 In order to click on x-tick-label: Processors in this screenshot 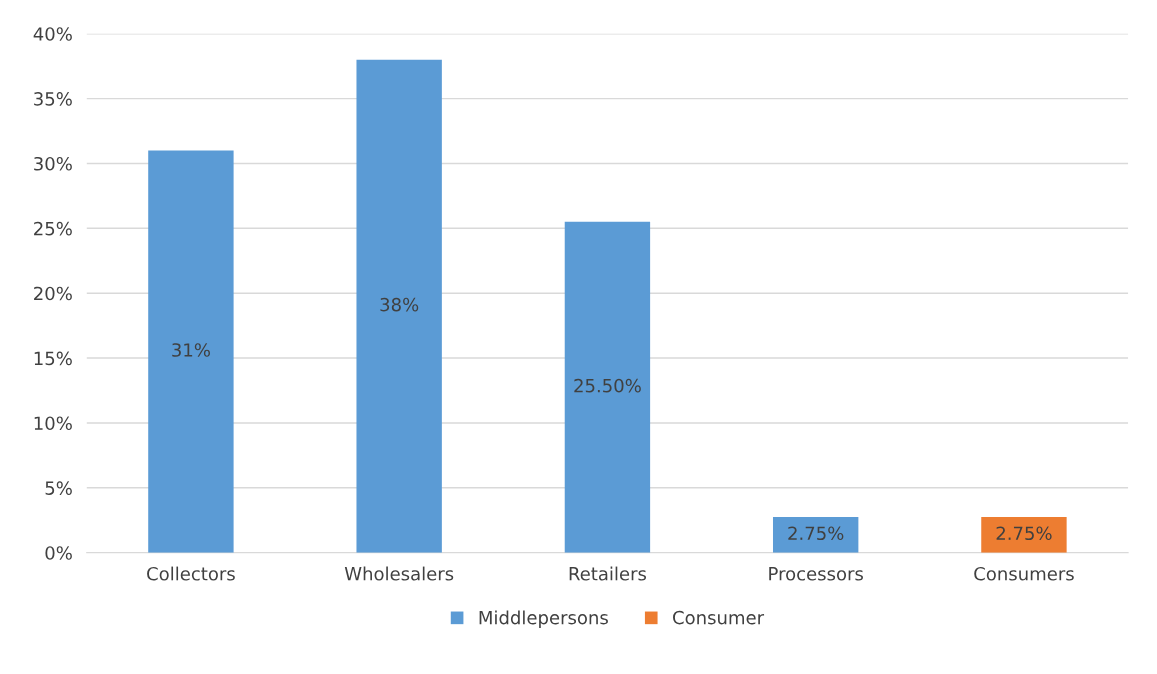, I will do `click(816, 574)`.